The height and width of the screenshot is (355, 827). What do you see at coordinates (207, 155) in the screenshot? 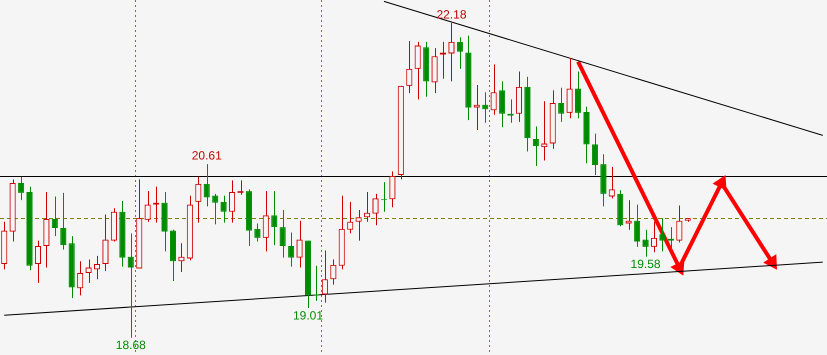
I see `annotation: 20.61` at bounding box center [207, 155].